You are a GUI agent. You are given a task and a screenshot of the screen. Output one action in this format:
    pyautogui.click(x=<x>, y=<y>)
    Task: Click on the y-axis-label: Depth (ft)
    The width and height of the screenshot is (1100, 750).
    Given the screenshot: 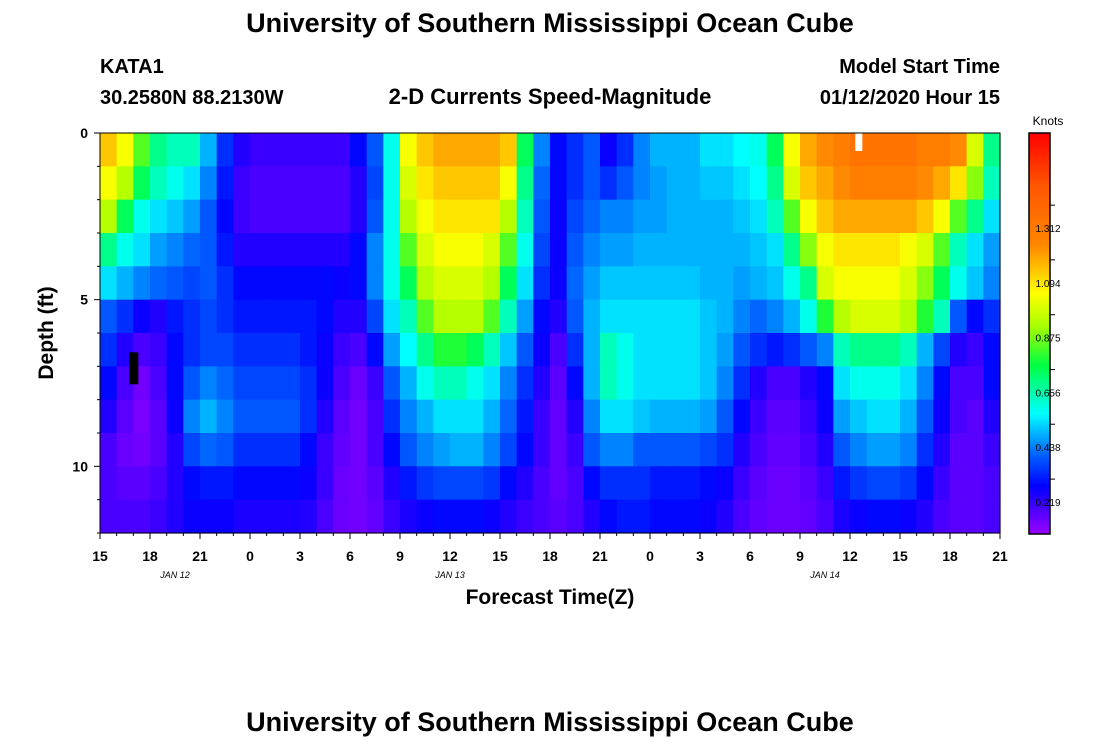 What is the action you would take?
    pyautogui.click(x=46, y=332)
    